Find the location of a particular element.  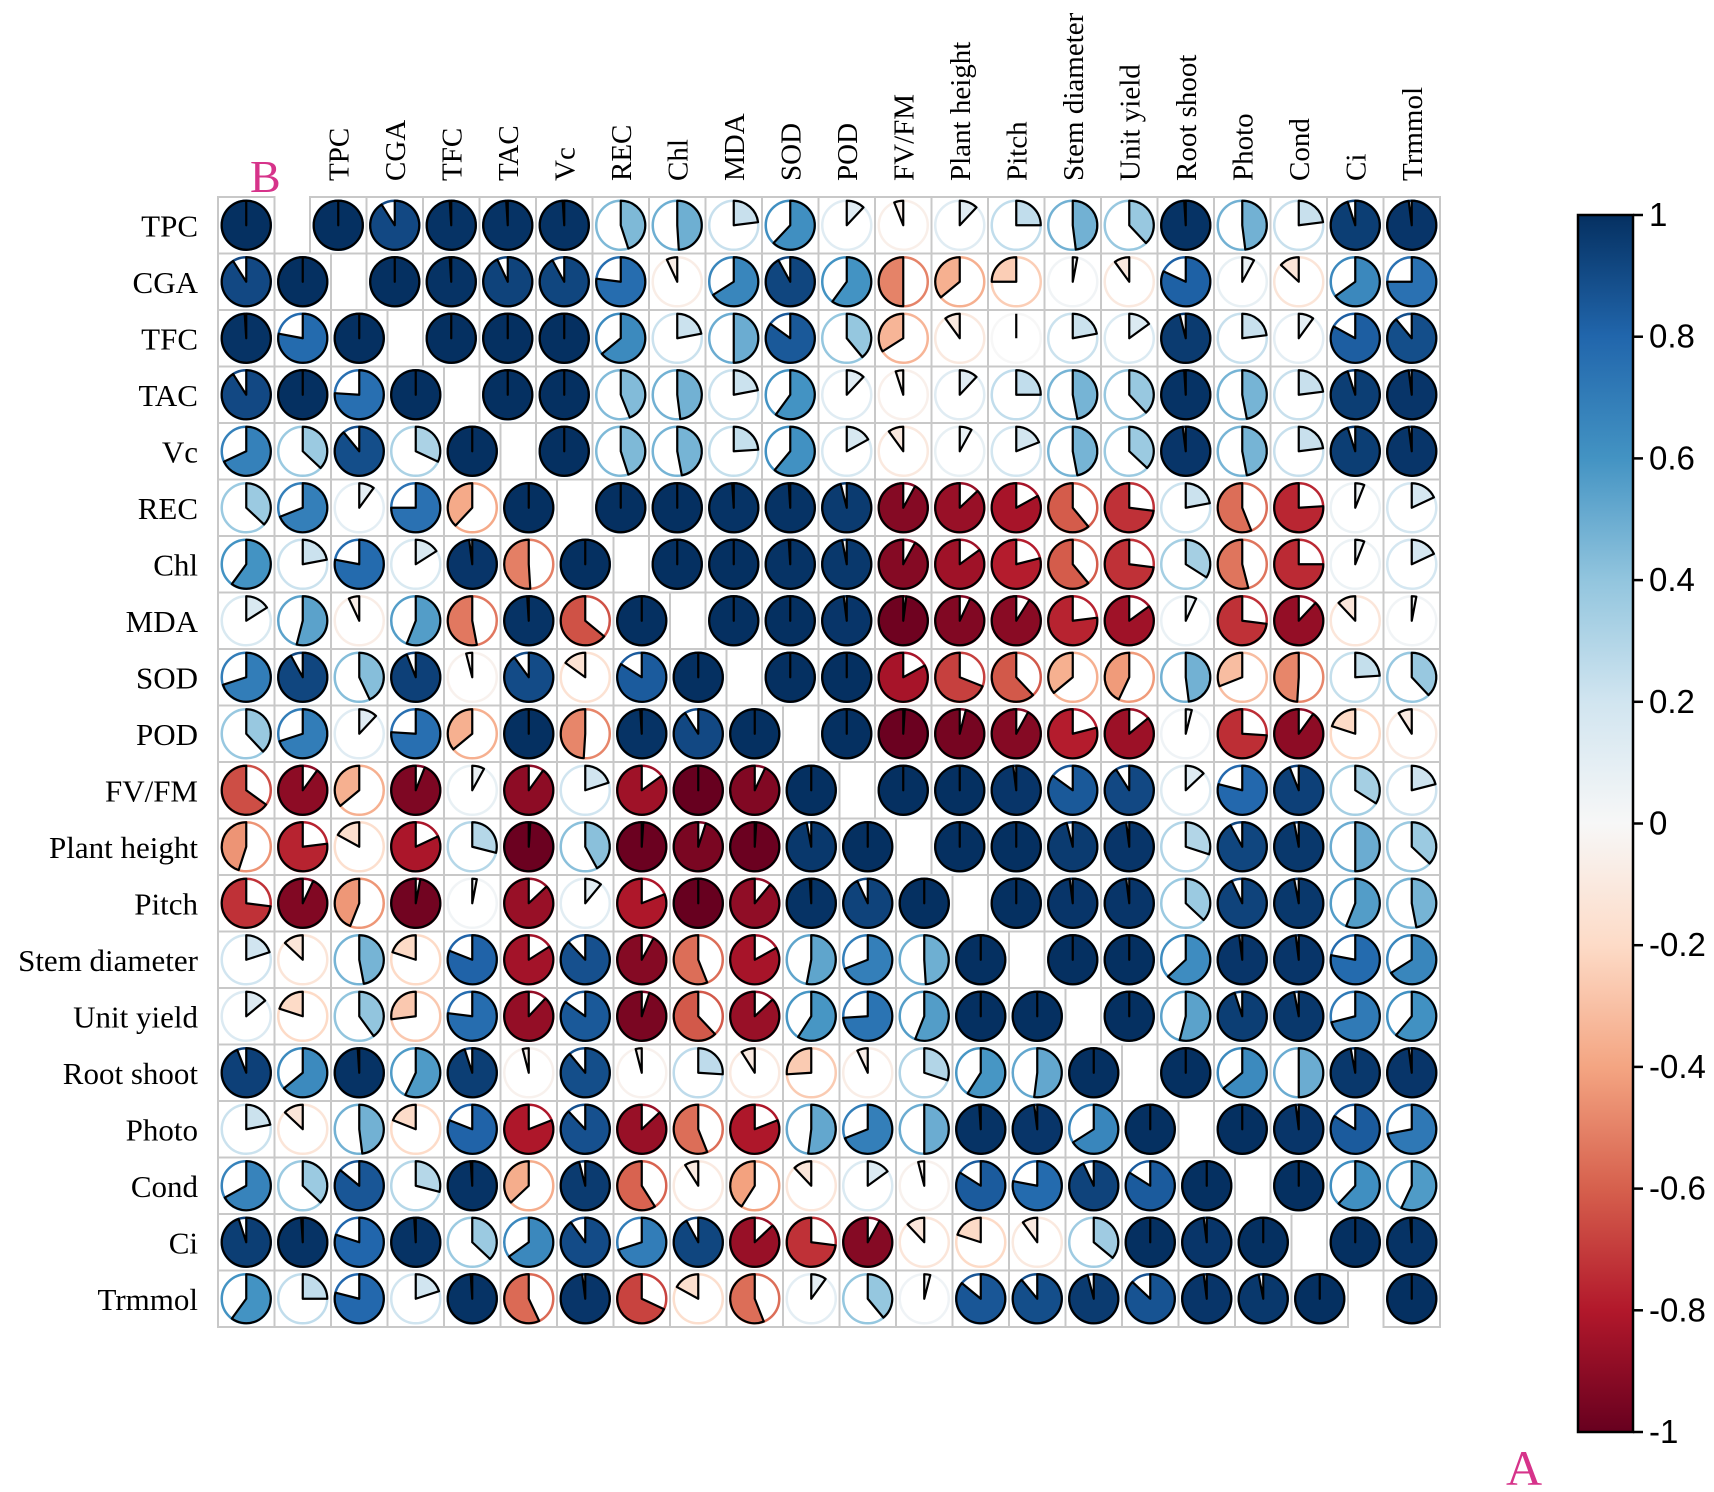

column-label: Unit yield is located at coordinates (1130, 122).